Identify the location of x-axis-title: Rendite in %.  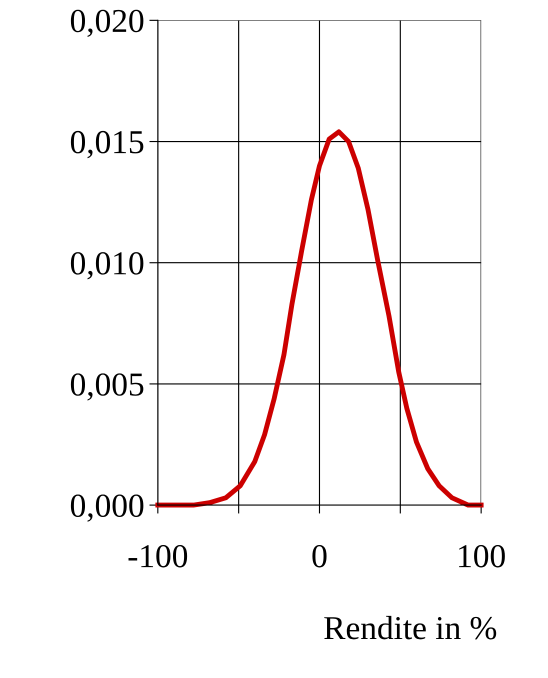
(410, 628).